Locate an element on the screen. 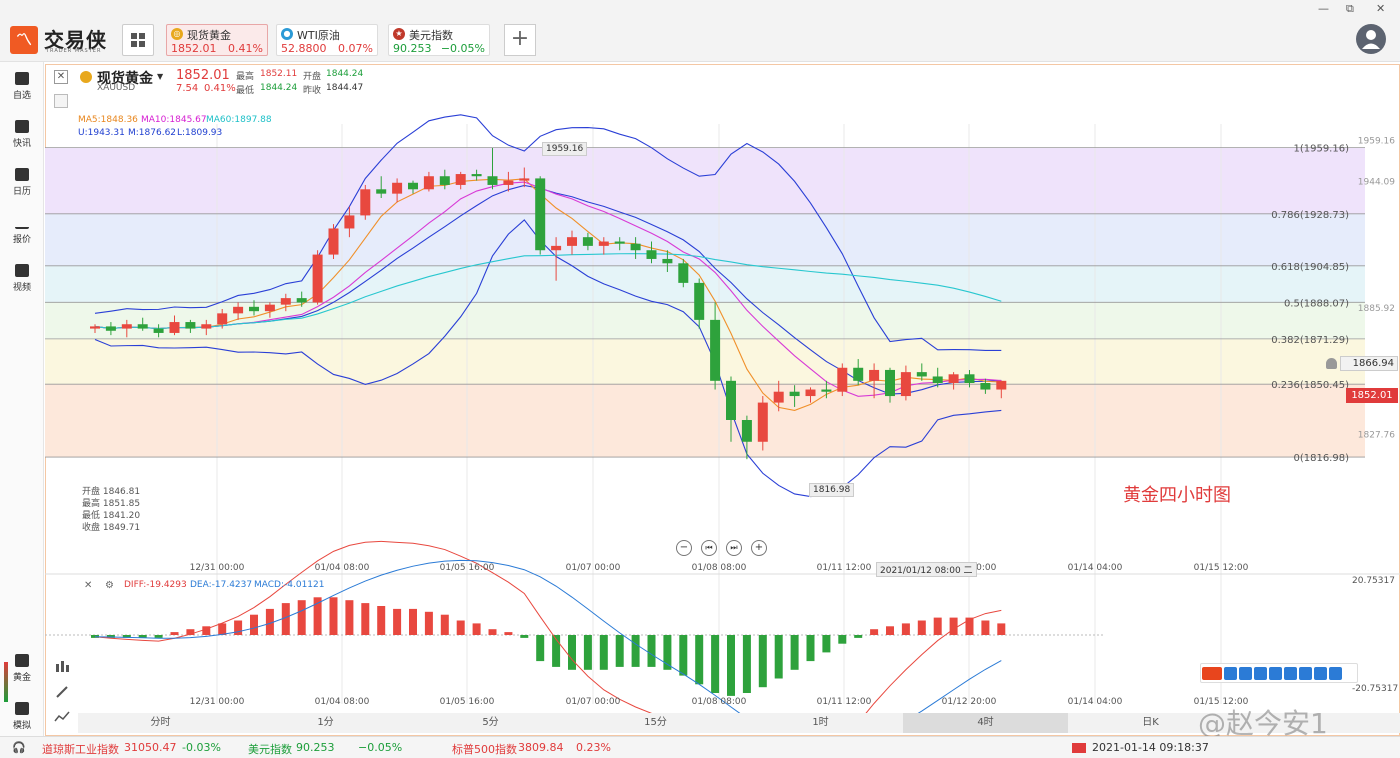  tab-usd-index: ★ 美元指数 90.253 −0.05% is located at coordinates (439, 40).